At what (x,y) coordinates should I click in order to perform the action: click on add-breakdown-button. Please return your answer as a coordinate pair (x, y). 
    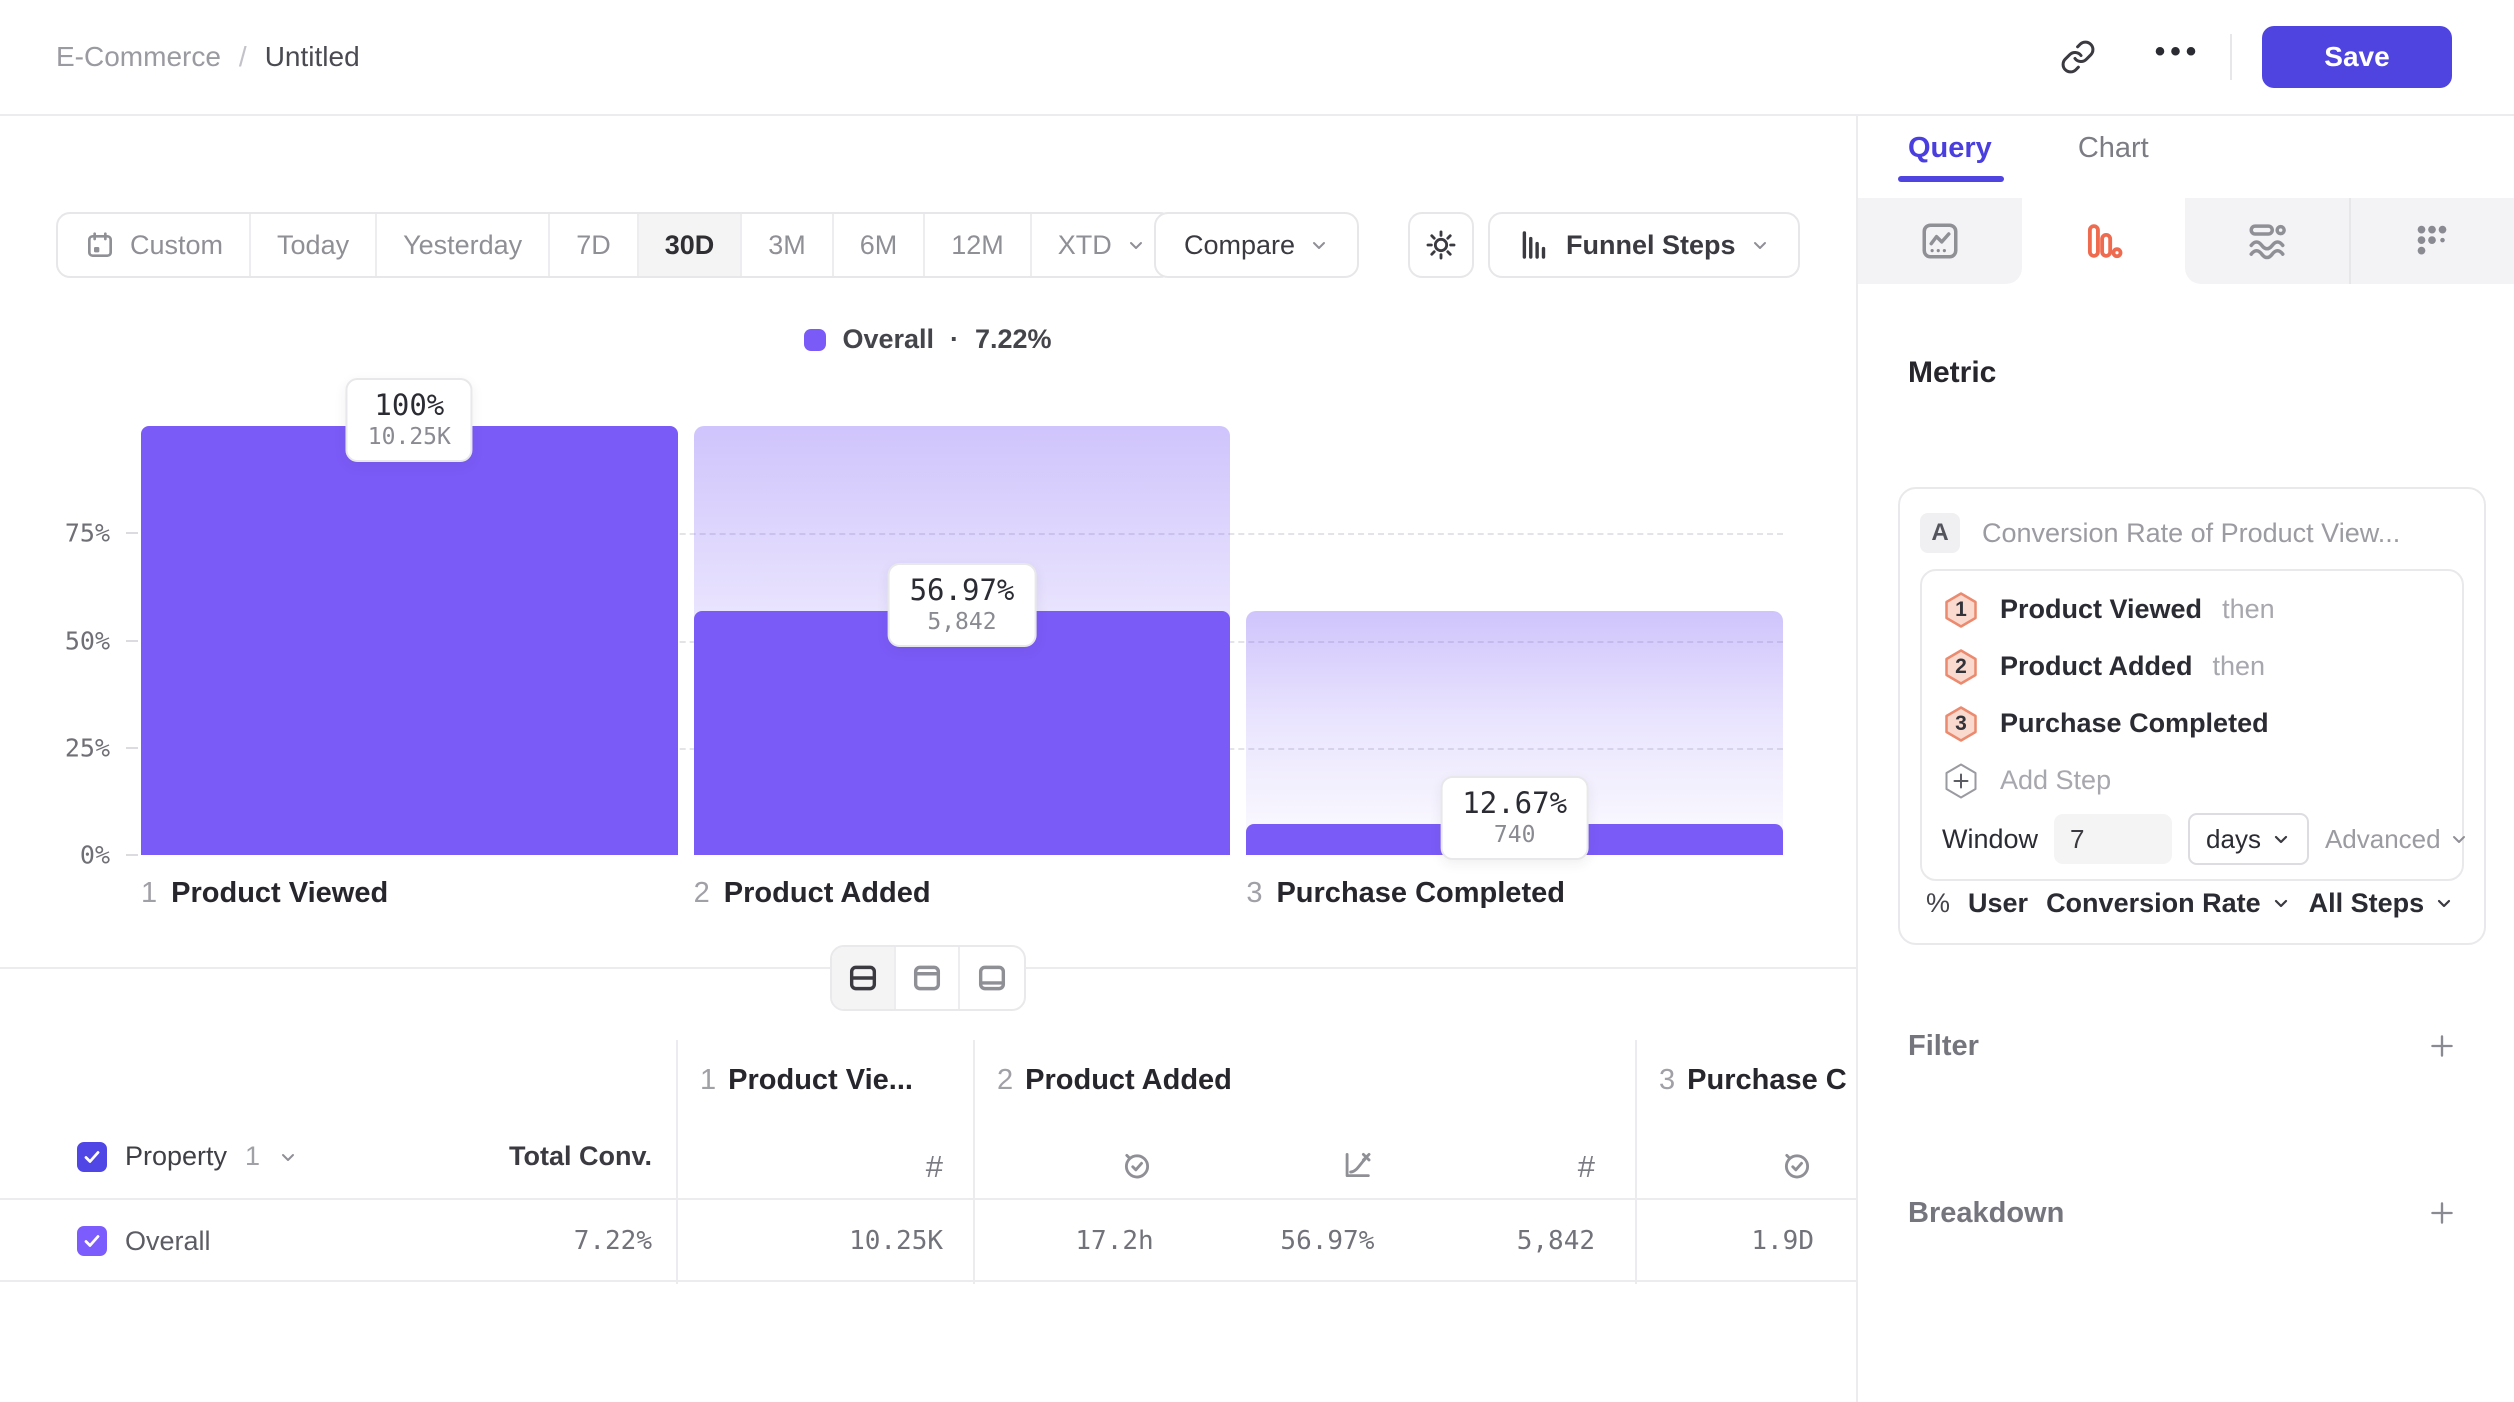
    Looking at the image, I should click on (2442, 1213).